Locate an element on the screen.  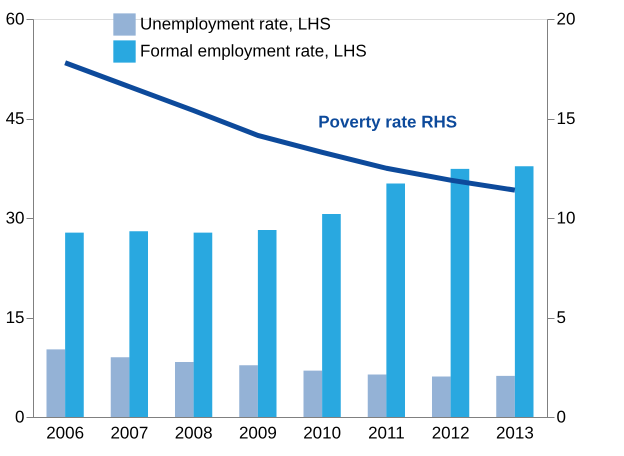
y2-tick-label: 0 is located at coordinates (561, 417).